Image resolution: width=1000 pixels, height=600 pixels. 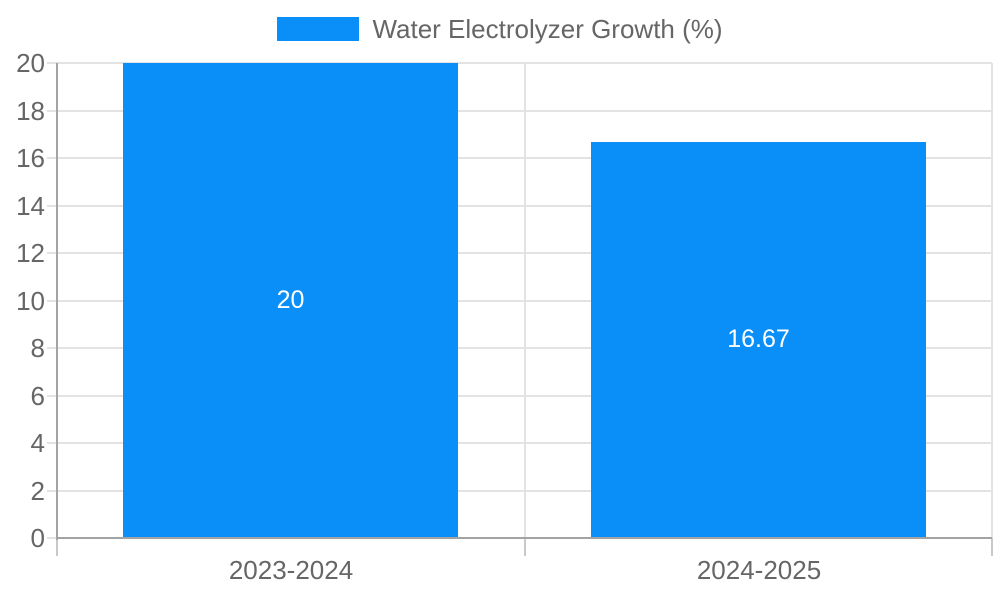 I want to click on bar-value-label: 16.67, so click(x=758, y=339).